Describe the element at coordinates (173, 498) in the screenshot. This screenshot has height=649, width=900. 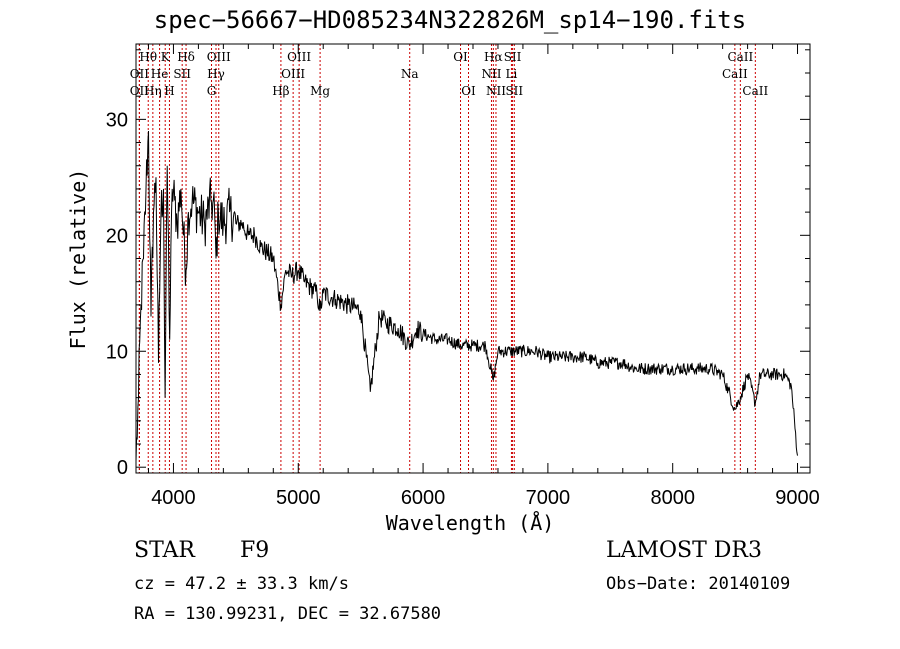
I see `x-tick-label-0: 4000` at that location.